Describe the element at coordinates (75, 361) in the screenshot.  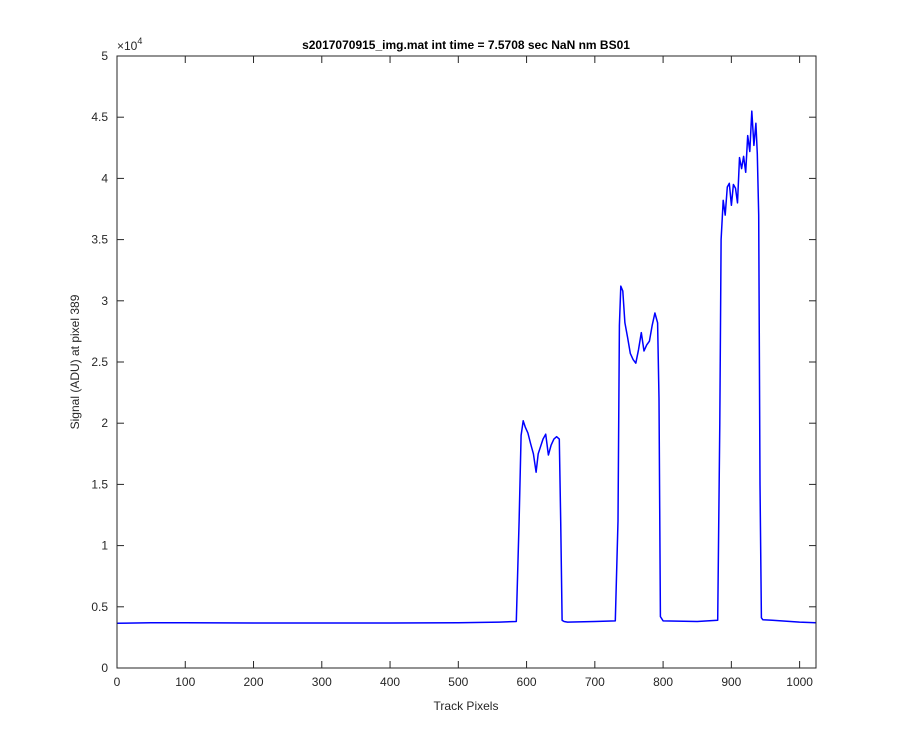
I see `y-axis-label: Signal (ADU) at pixel 389` at that location.